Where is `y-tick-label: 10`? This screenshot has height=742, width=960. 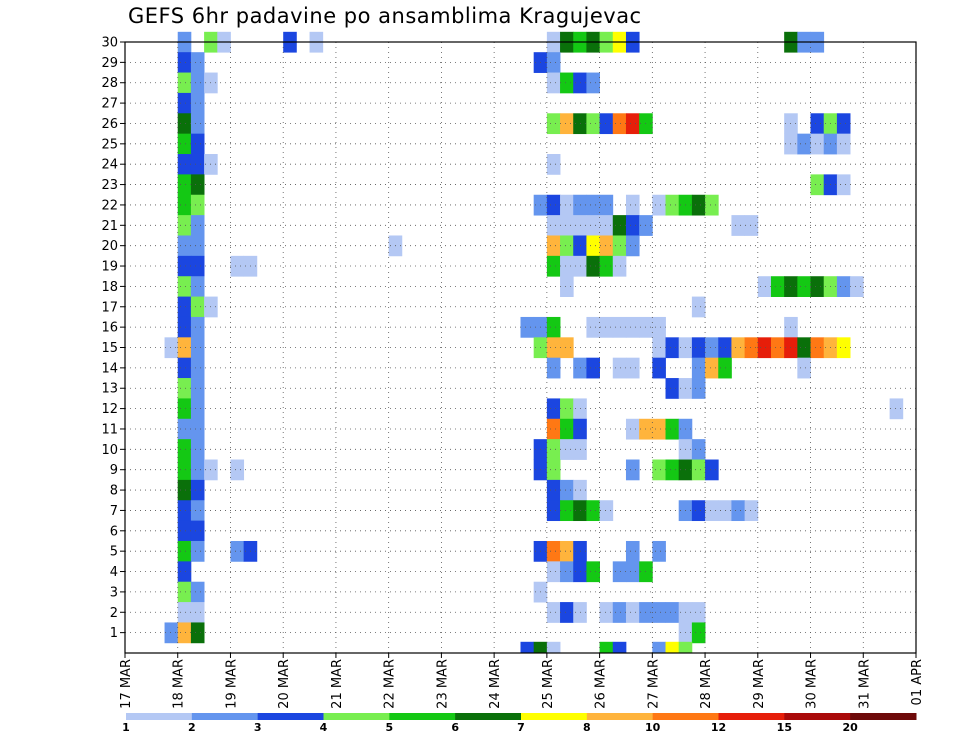 y-tick-label: 10 is located at coordinates (109, 450).